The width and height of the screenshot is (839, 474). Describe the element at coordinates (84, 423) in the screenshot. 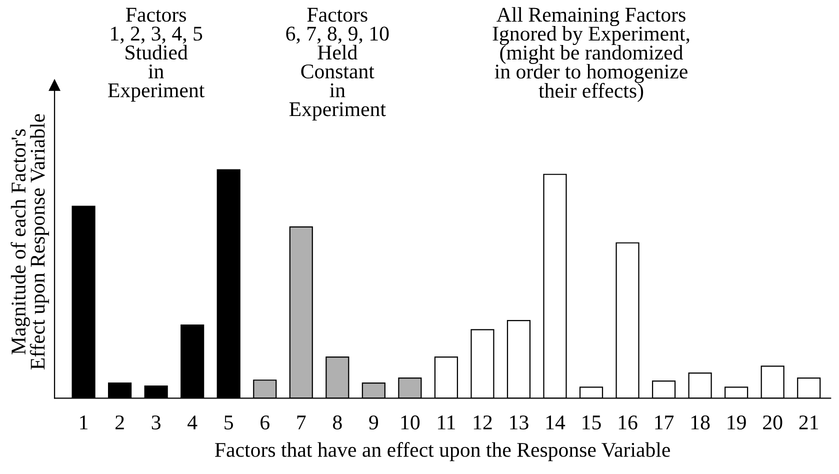

I see `x-tick-label: 1` at that location.